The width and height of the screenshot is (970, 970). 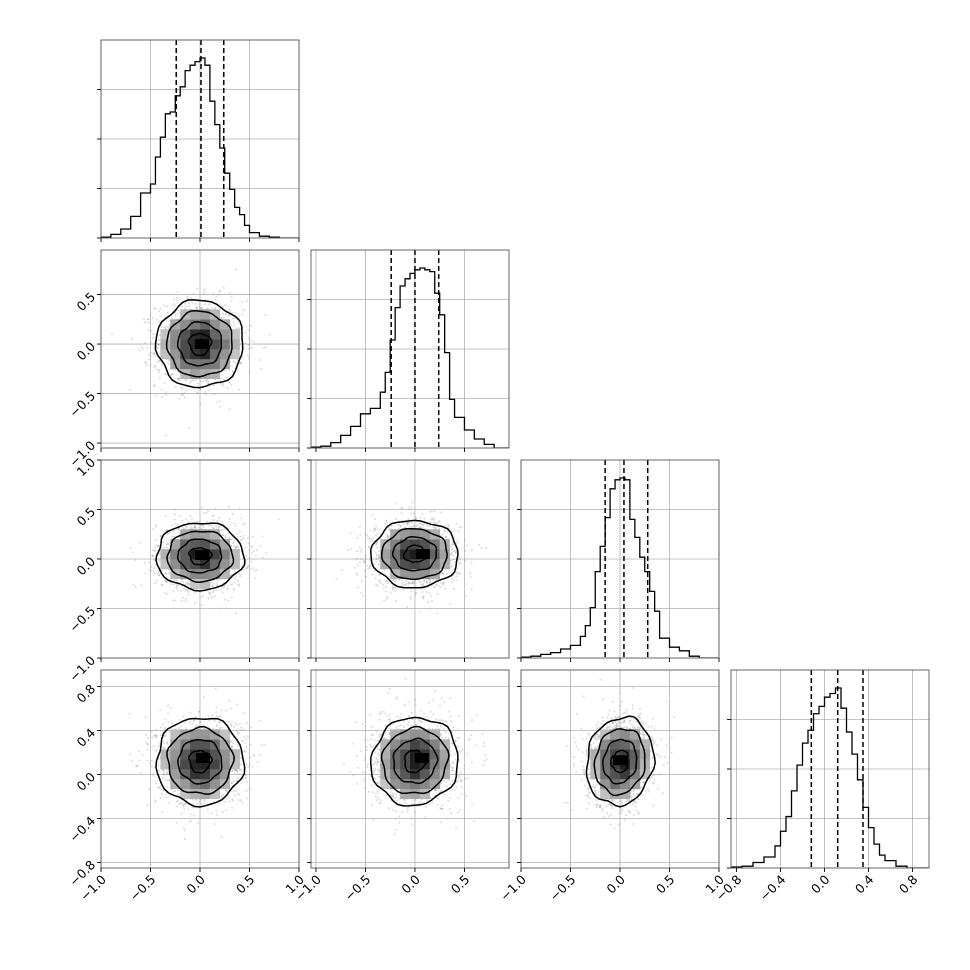 What do you see at coordinates (820, 884) in the screenshot?
I see `x-tick-label: 0.0` at bounding box center [820, 884].